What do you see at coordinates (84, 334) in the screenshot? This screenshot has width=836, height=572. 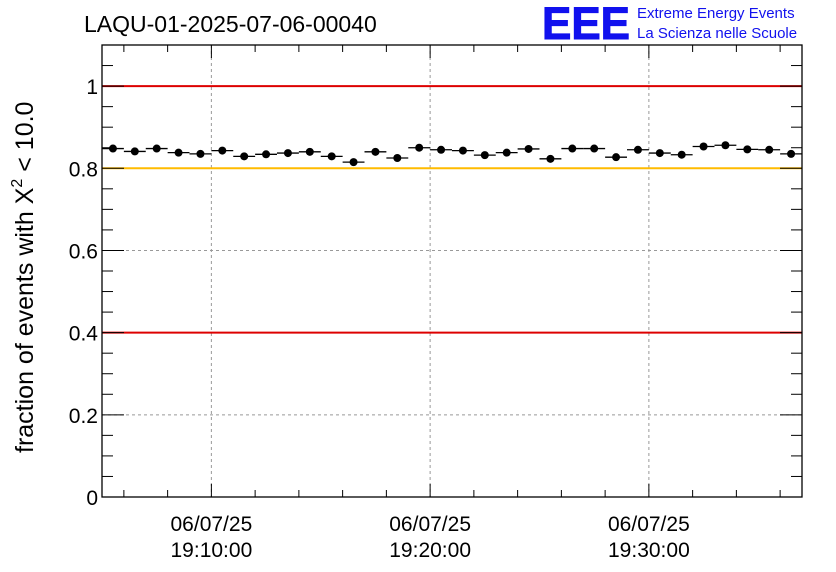 I see `y-tick-label: 0.4` at bounding box center [84, 334].